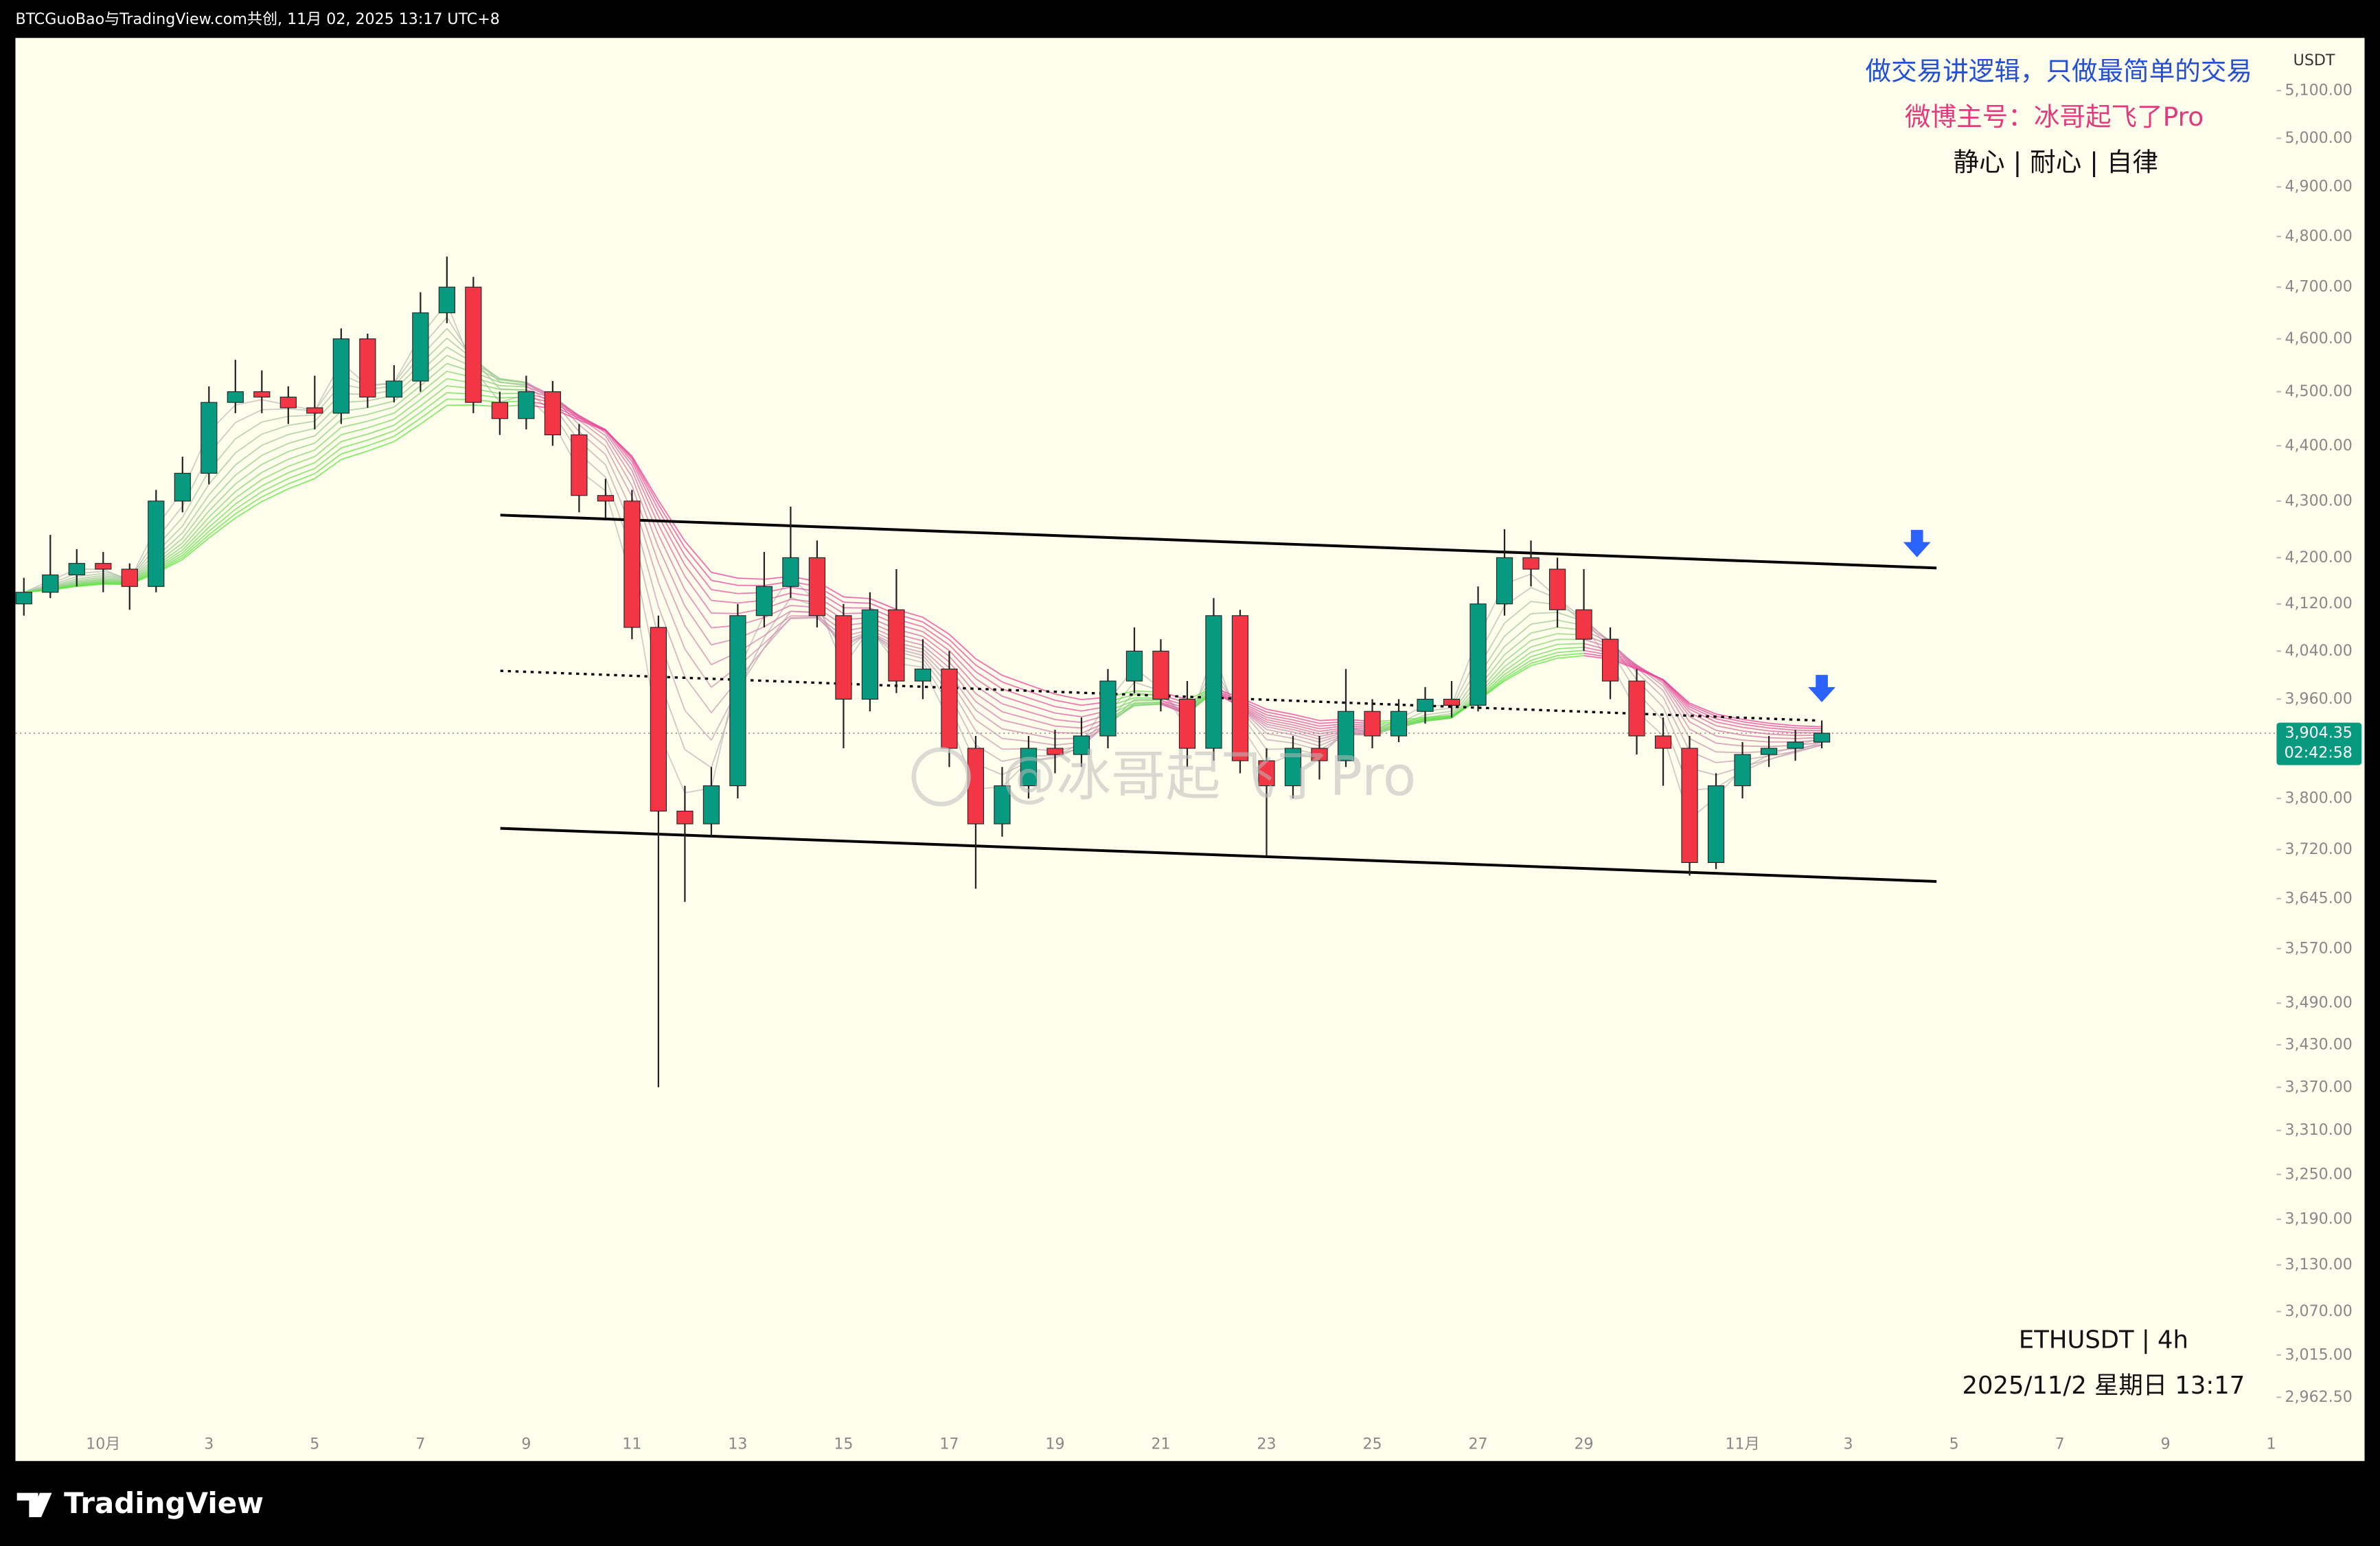 Image resolution: width=2380 pixels, height=1546 pixels. Describe the element at coordinates (1583, 1444) in the screenshot. I see `x-tick-label: 29` at that location.